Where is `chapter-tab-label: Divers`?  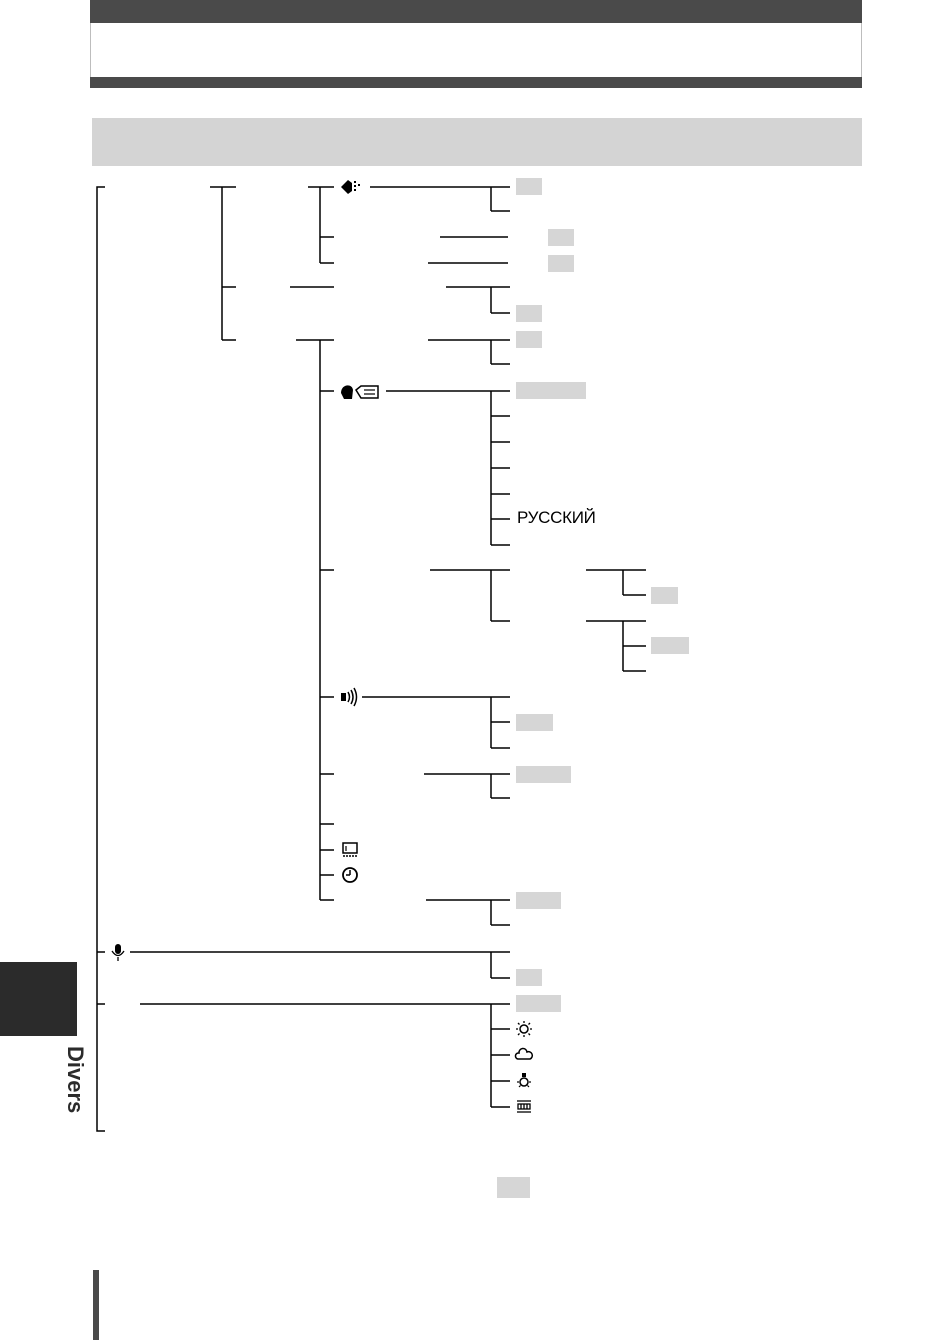 chapter-tab-label: Divers is located at coordinates (75, 1080).